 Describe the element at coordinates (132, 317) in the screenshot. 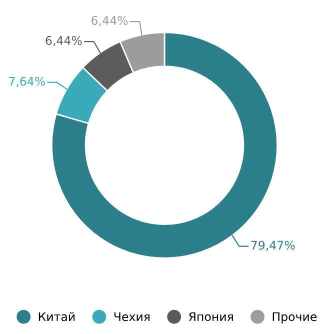

I see `legend-label: Чехия` at that location.